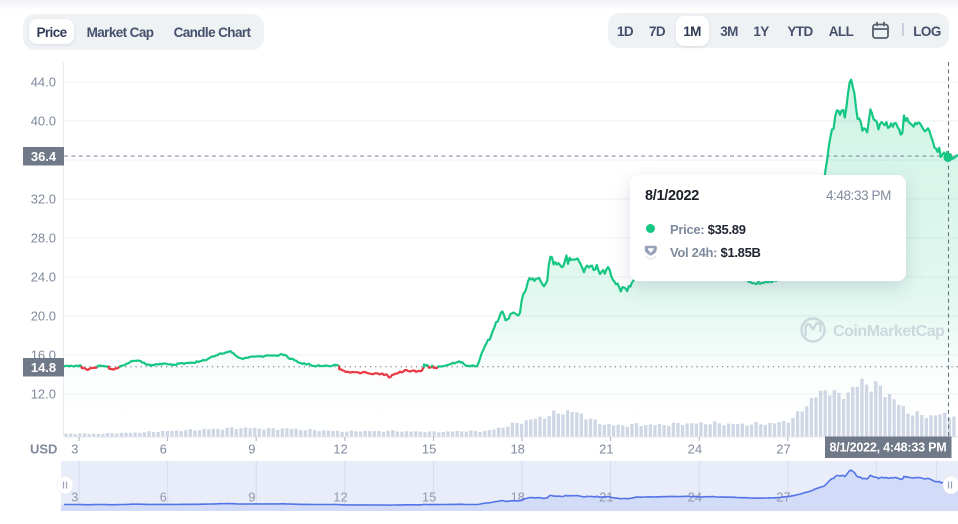 This screenshot has width=958, height=524. Describe the element at coordinates (43, 394) in the screenshot. I see `svg-text: 12.0` at that location.